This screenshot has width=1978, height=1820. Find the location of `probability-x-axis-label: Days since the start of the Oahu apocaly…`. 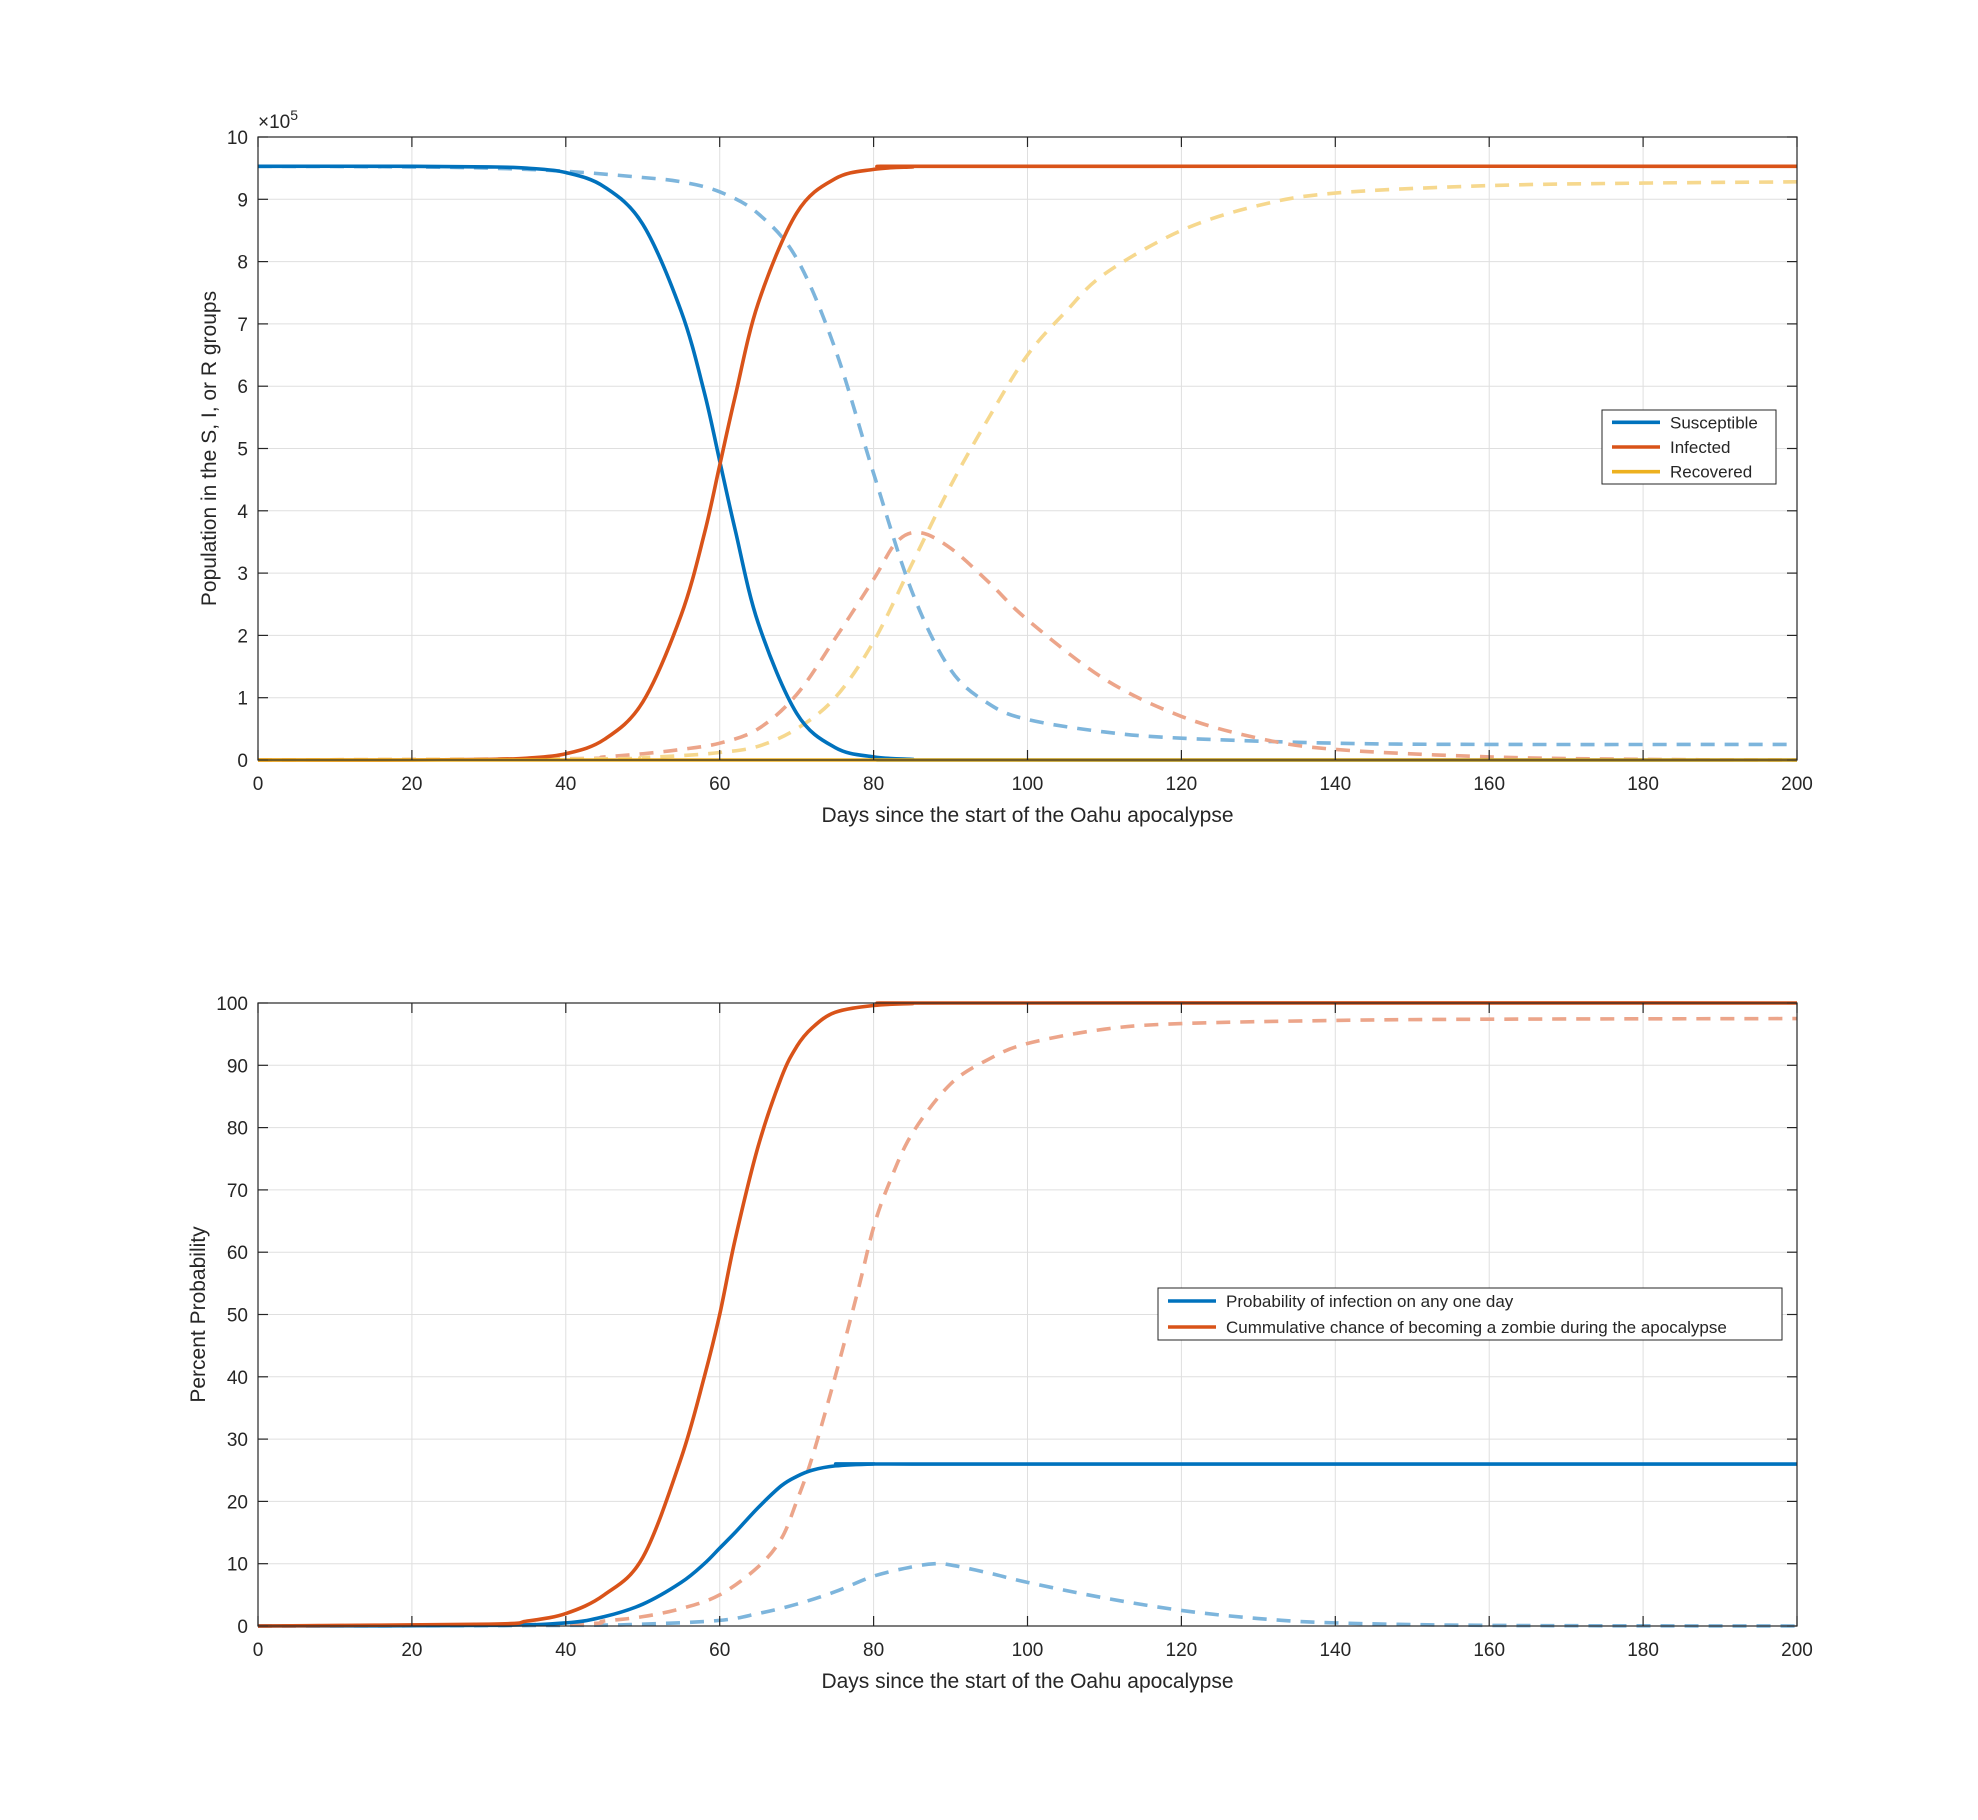

probability-x-axis-label: Days since the start of the Oahu apocaly… is located at coordinates (1027, 1681).